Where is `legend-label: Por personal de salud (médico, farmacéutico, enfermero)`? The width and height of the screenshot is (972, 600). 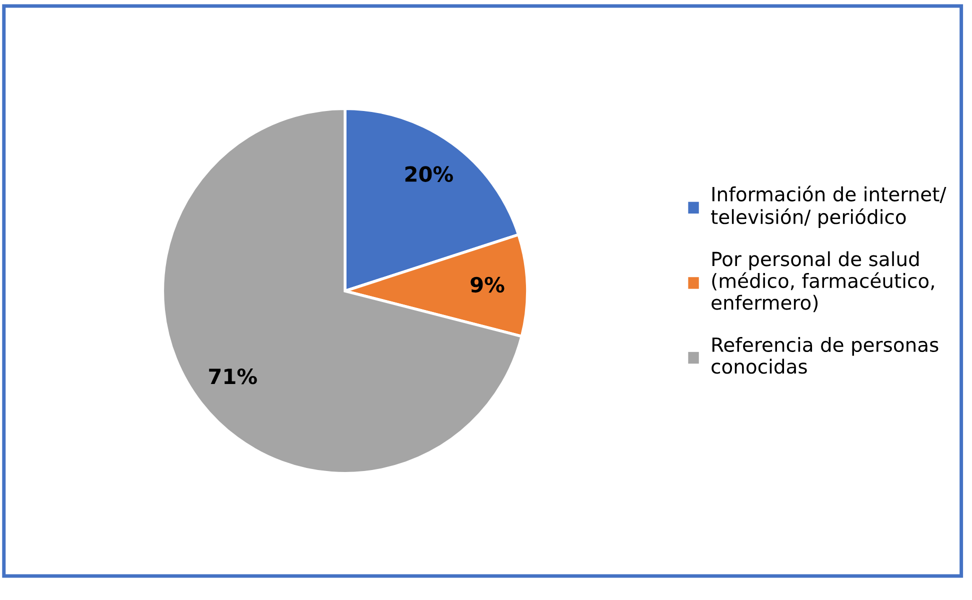
legend-label: Por personal de salud (médico, farmacéutico, enfermero) is located at coordinates (823, 281).